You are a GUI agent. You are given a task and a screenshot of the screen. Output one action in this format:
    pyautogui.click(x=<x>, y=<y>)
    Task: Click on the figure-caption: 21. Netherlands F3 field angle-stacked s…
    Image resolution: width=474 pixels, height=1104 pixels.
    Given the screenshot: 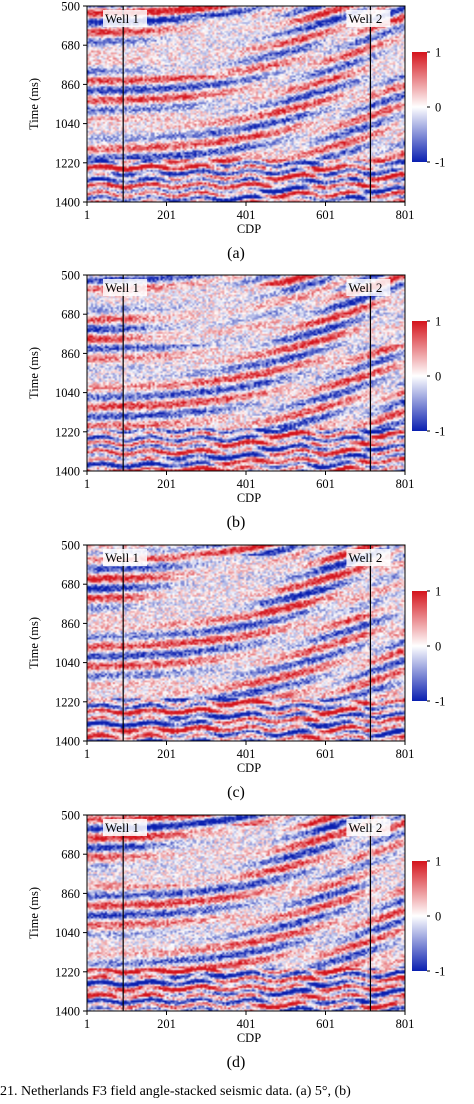 What is the action you would take?
    pyautogui.click(x=175, y=1091)
    